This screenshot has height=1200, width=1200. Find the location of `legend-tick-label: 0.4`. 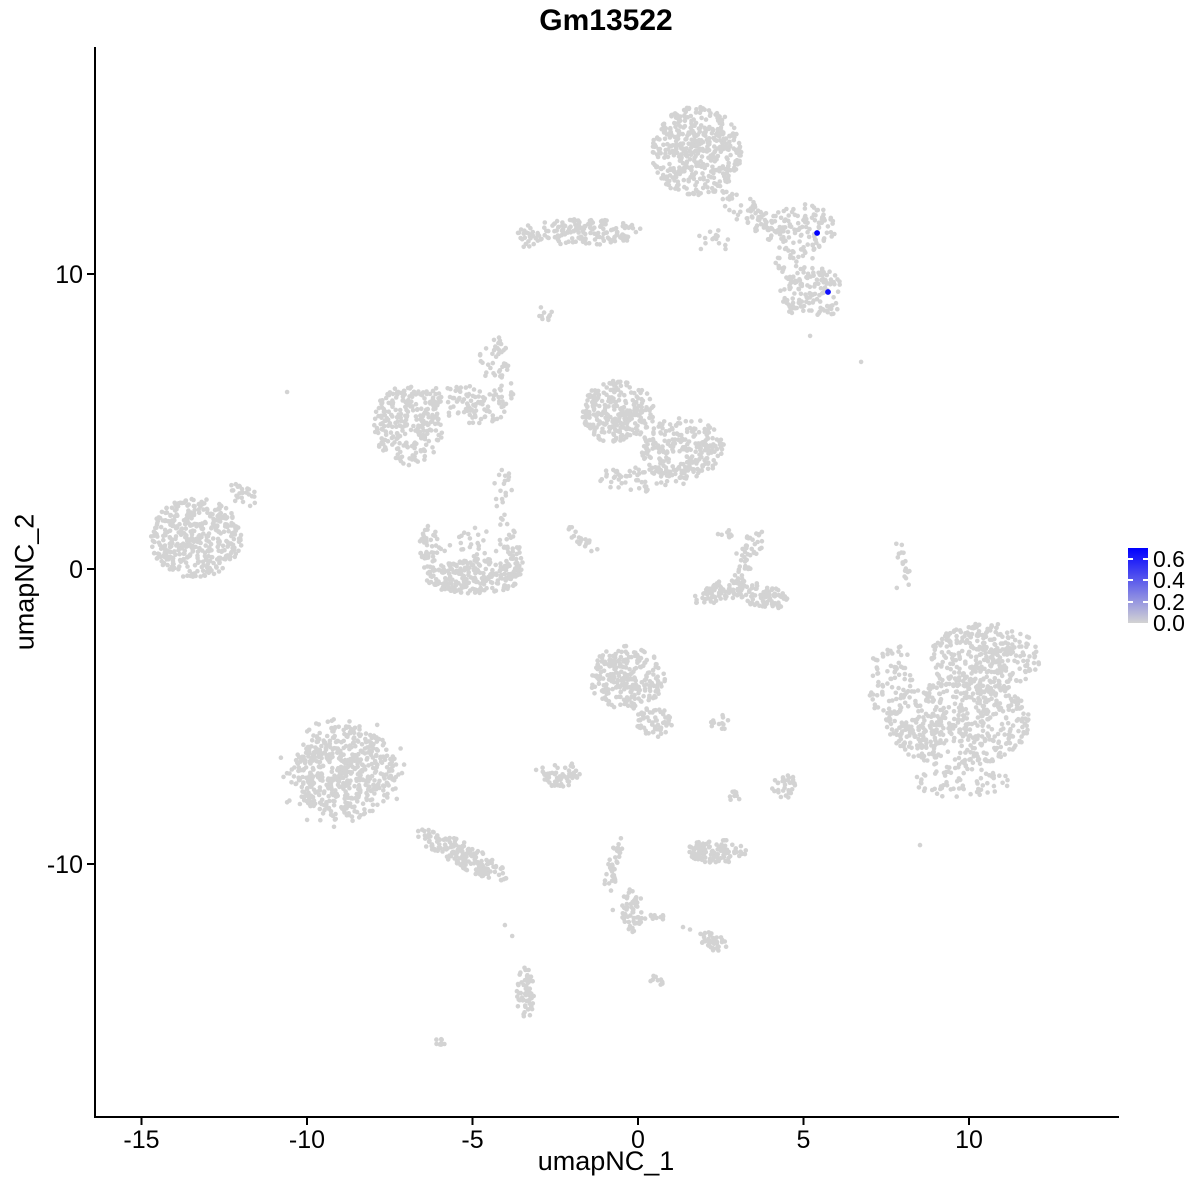

legend-tick-label: 0.4 is located at coordinates (1169, 580).